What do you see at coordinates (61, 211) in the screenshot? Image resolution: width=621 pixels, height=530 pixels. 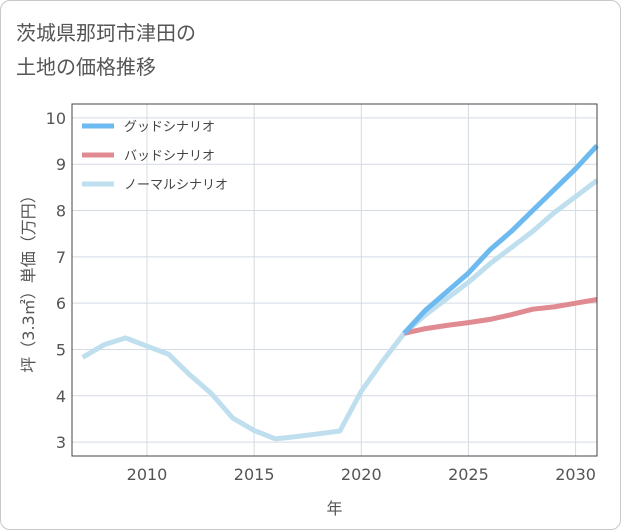 I see `y-tick-label: 8` at bounding box center [61, 211].